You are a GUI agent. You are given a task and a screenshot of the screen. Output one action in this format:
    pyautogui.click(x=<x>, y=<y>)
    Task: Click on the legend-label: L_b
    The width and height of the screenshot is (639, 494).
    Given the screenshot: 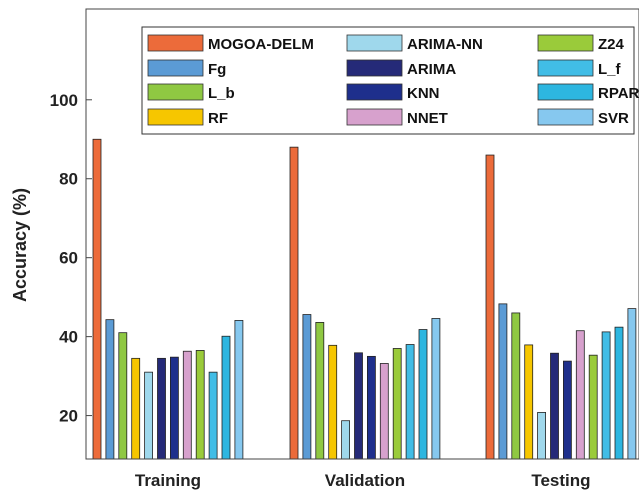 What is the action you would take?
    pyautogui.click(x=221, y=93)
    